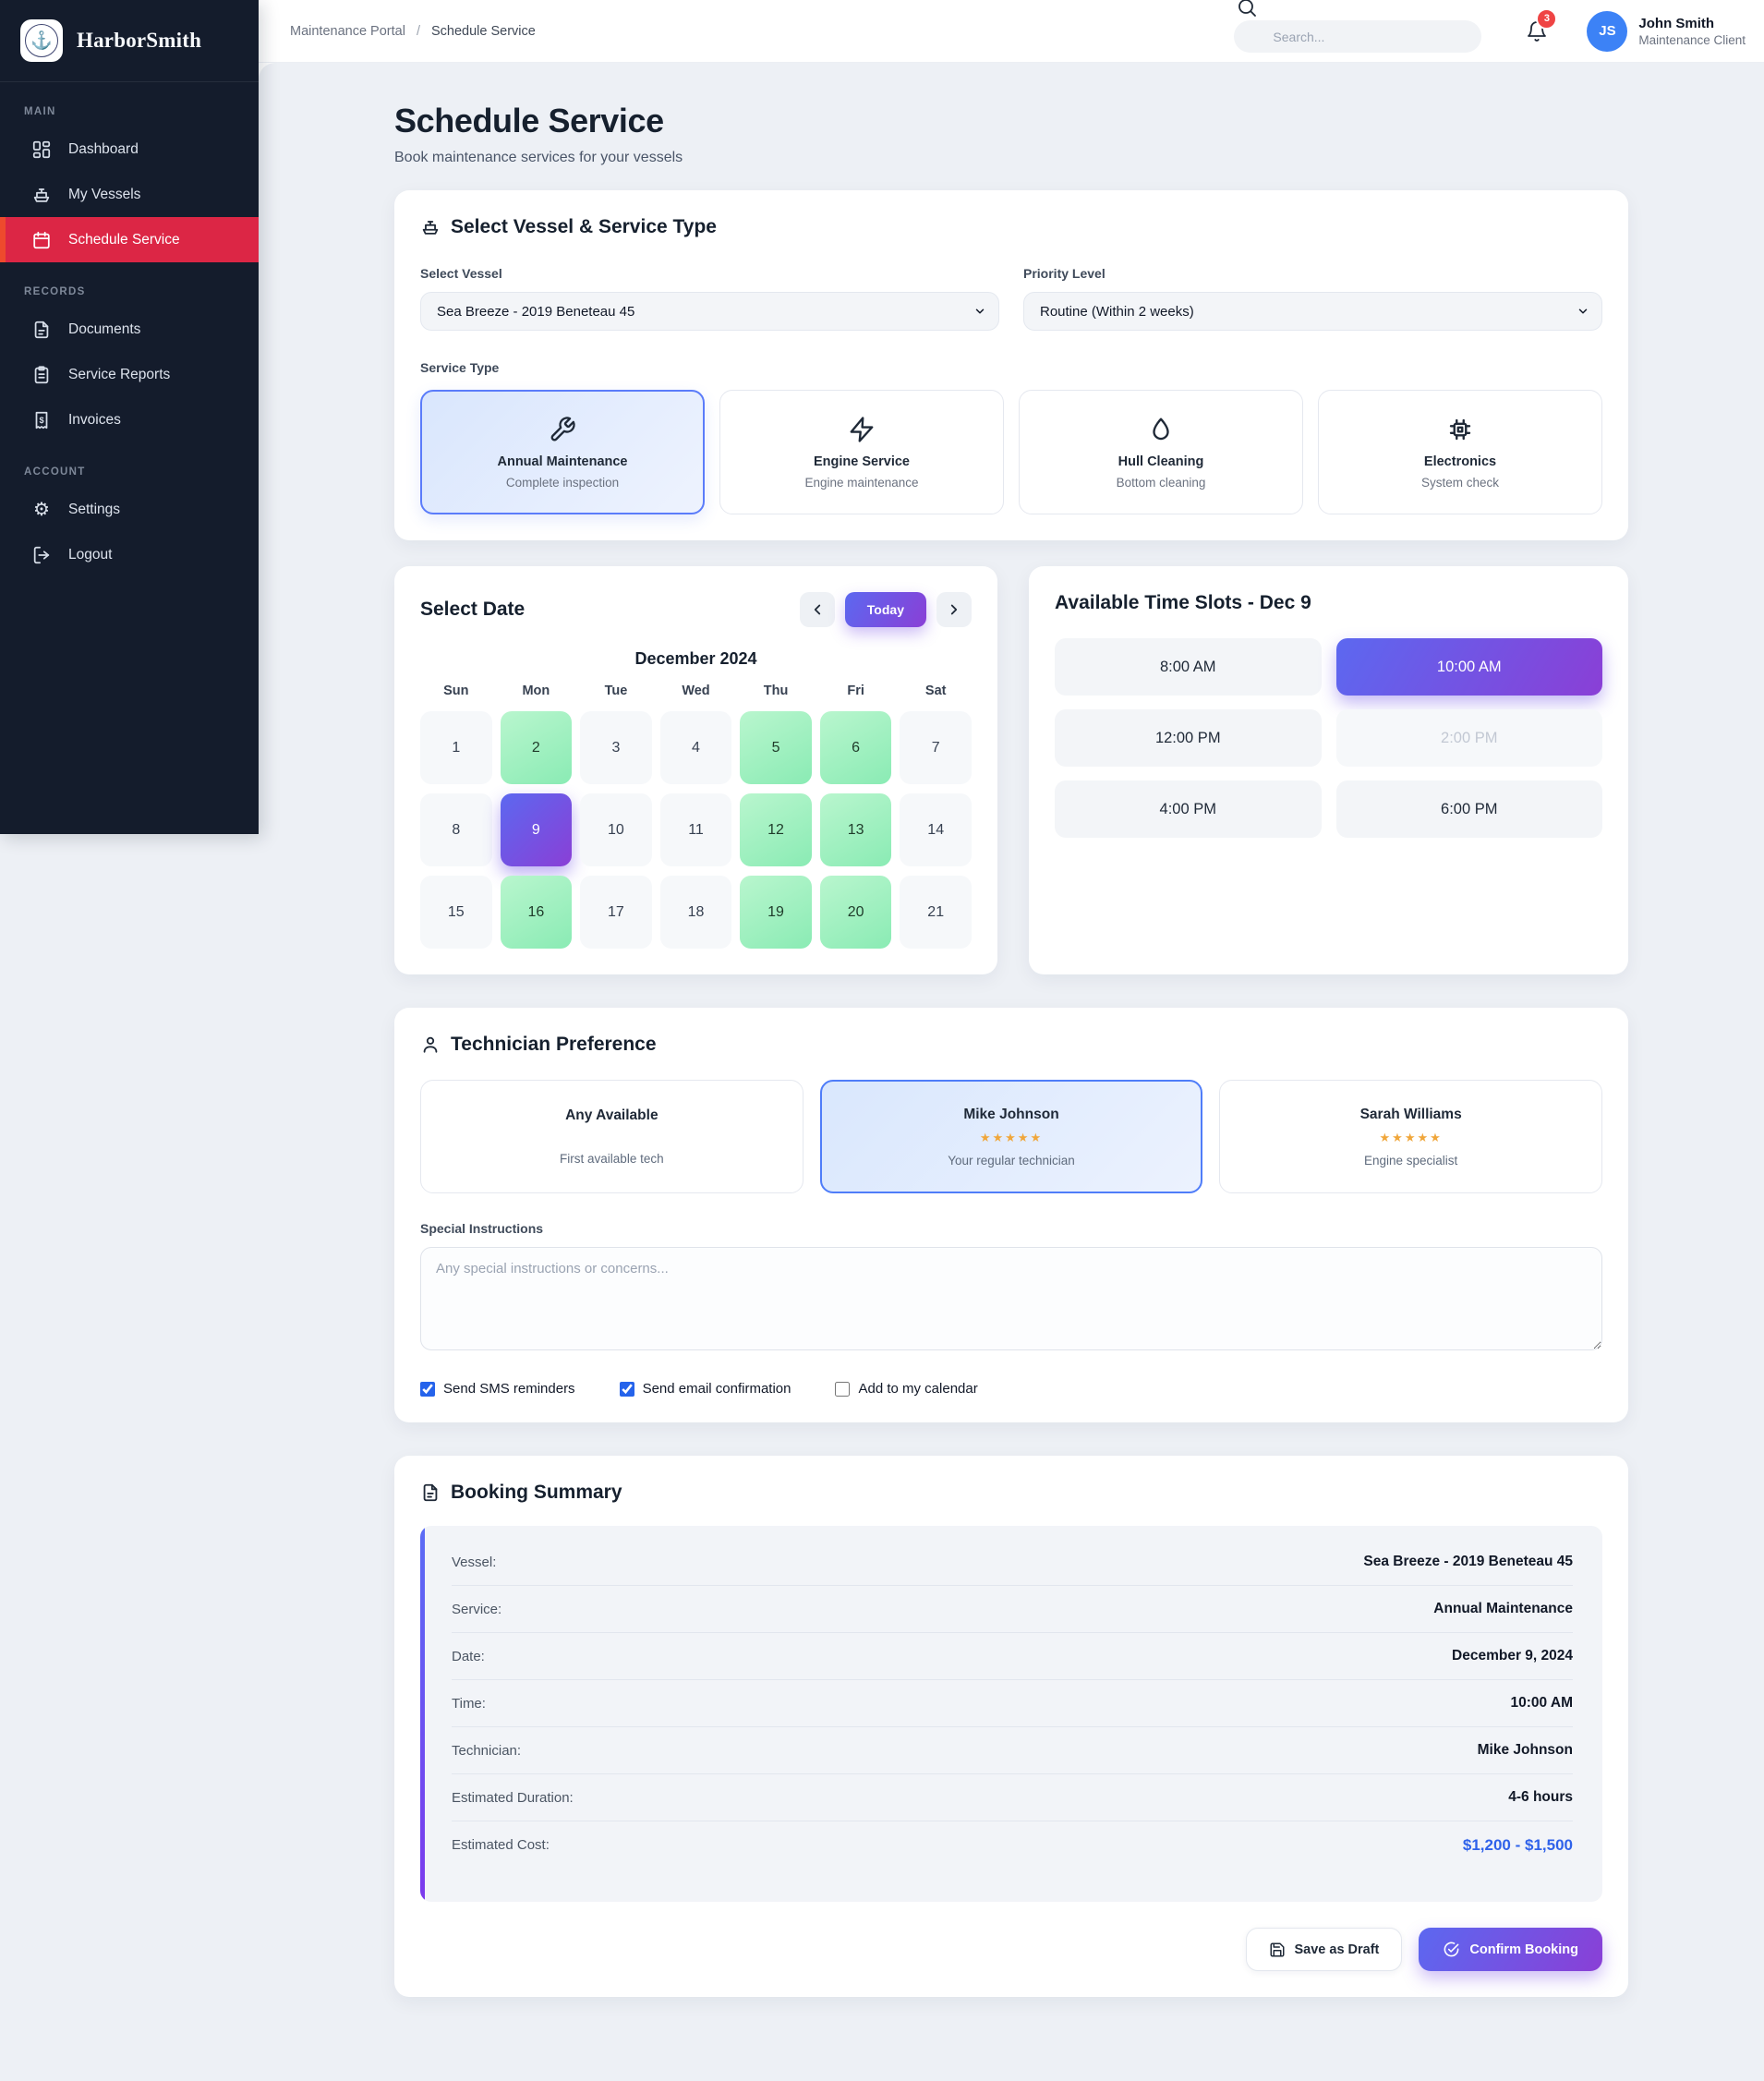 The width and height of the screenshot is (1764, 2081). Describe the element at coordinates (1525, 1750) in the screenshot. I see `summary-value: Mike Johnson` at that location.